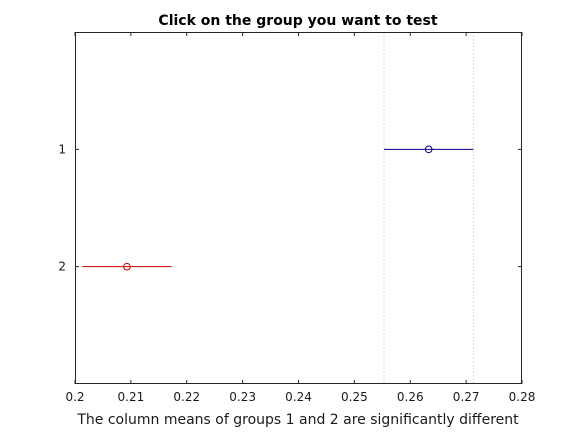 This screenshot has height=433, width=577. I want to click on x-tick-label: 0.24, so click(298, 397).